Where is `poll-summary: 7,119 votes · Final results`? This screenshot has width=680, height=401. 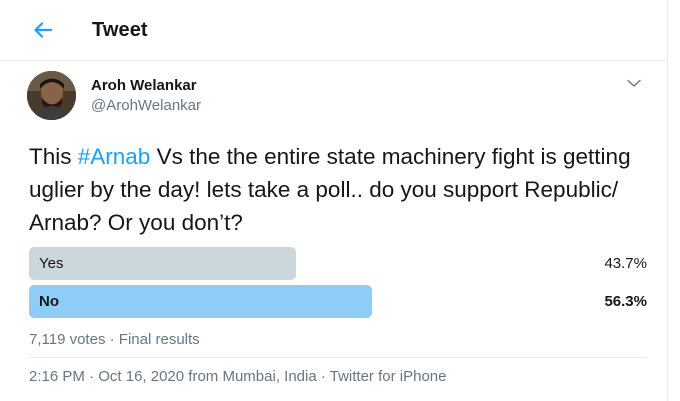 poll-summary: 7,119 votes · Final results is located at coordinates (114, 339).